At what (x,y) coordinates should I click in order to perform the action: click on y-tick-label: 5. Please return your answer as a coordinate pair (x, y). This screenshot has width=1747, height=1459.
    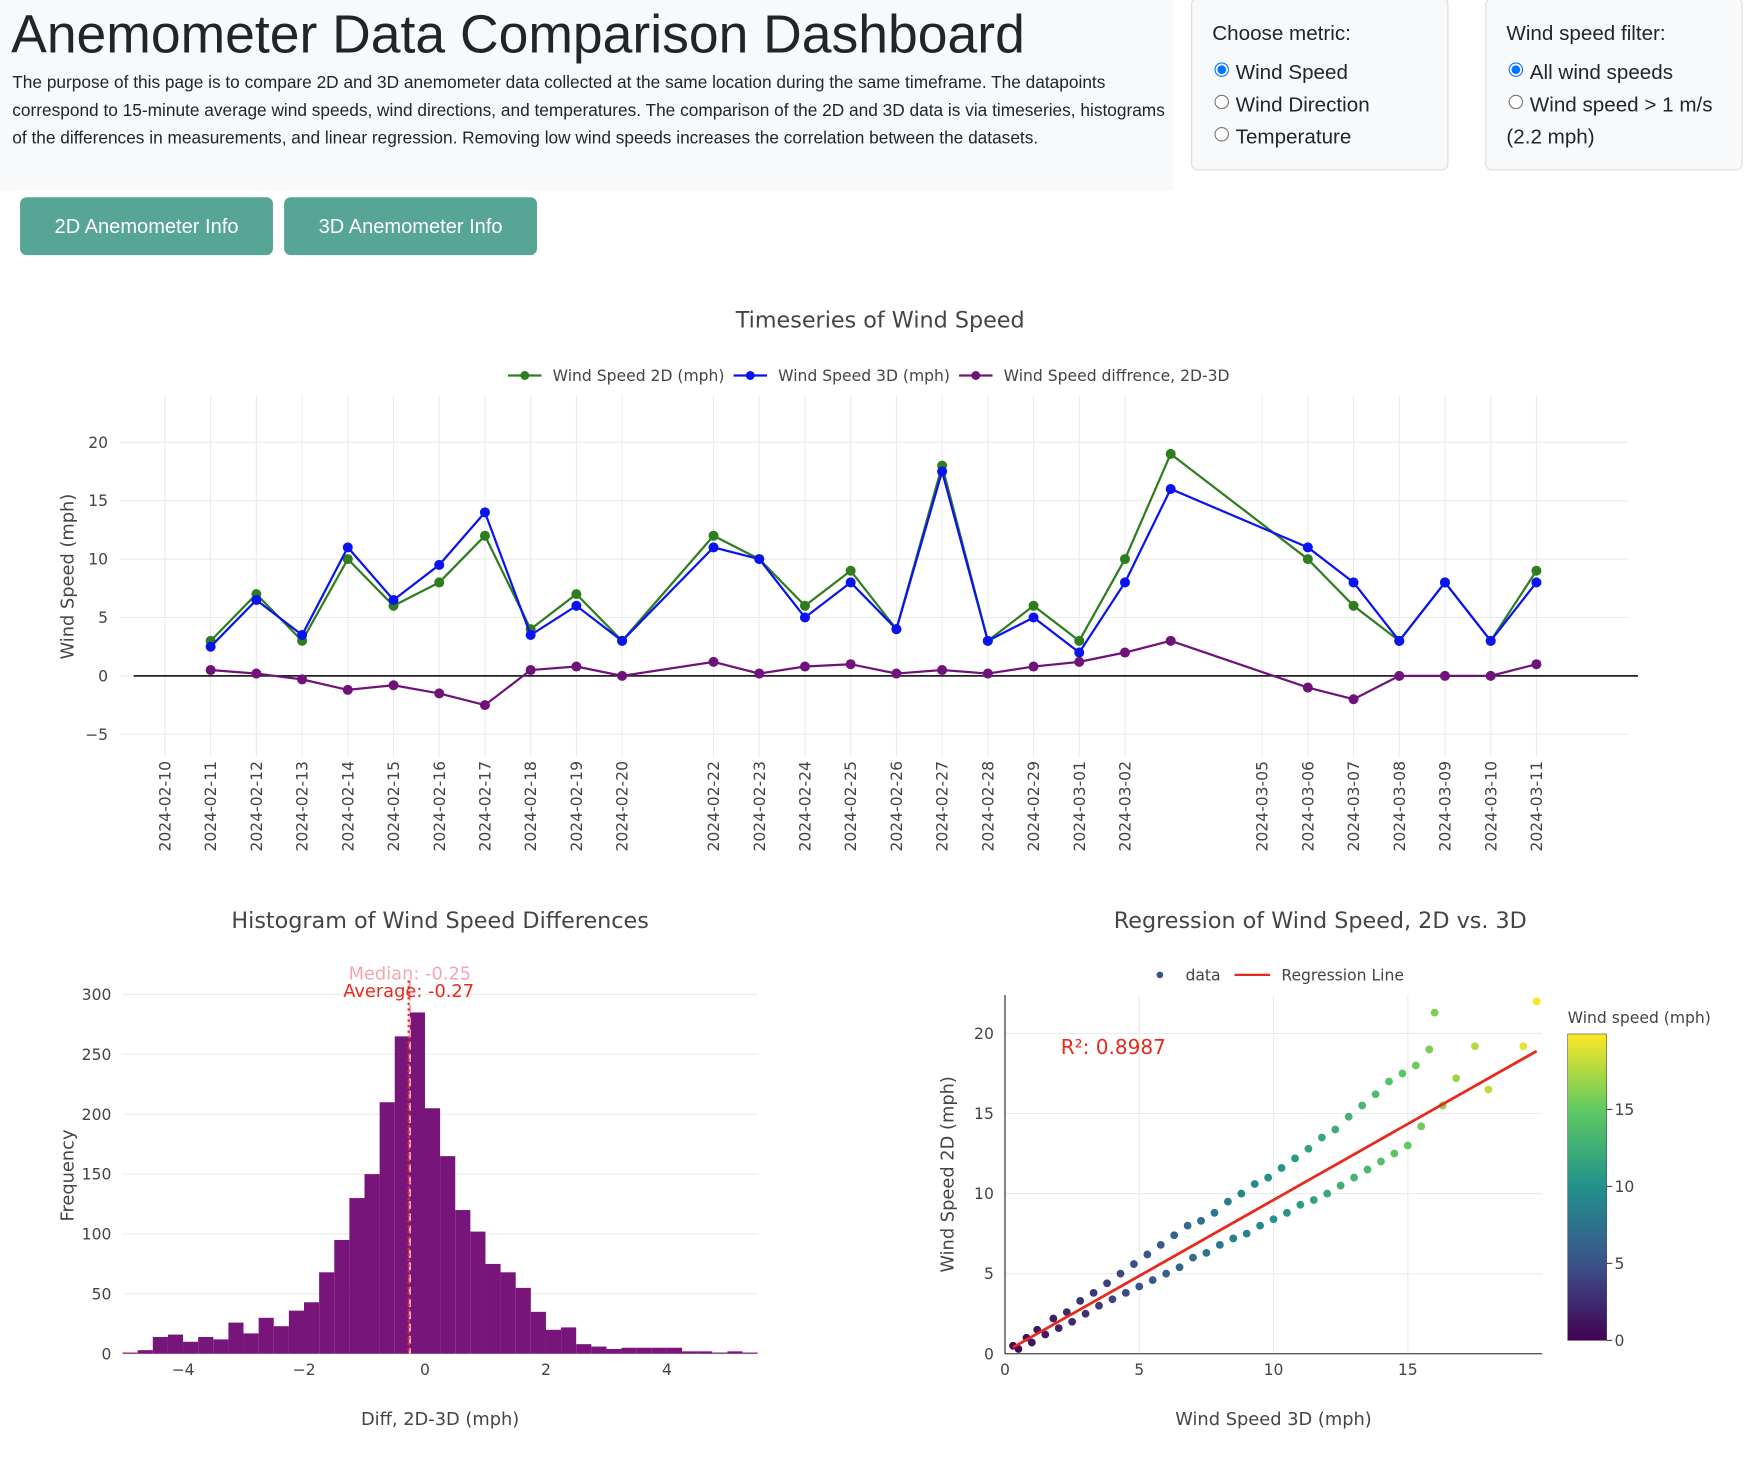
    Looking at the image, I should click on (103, 618).